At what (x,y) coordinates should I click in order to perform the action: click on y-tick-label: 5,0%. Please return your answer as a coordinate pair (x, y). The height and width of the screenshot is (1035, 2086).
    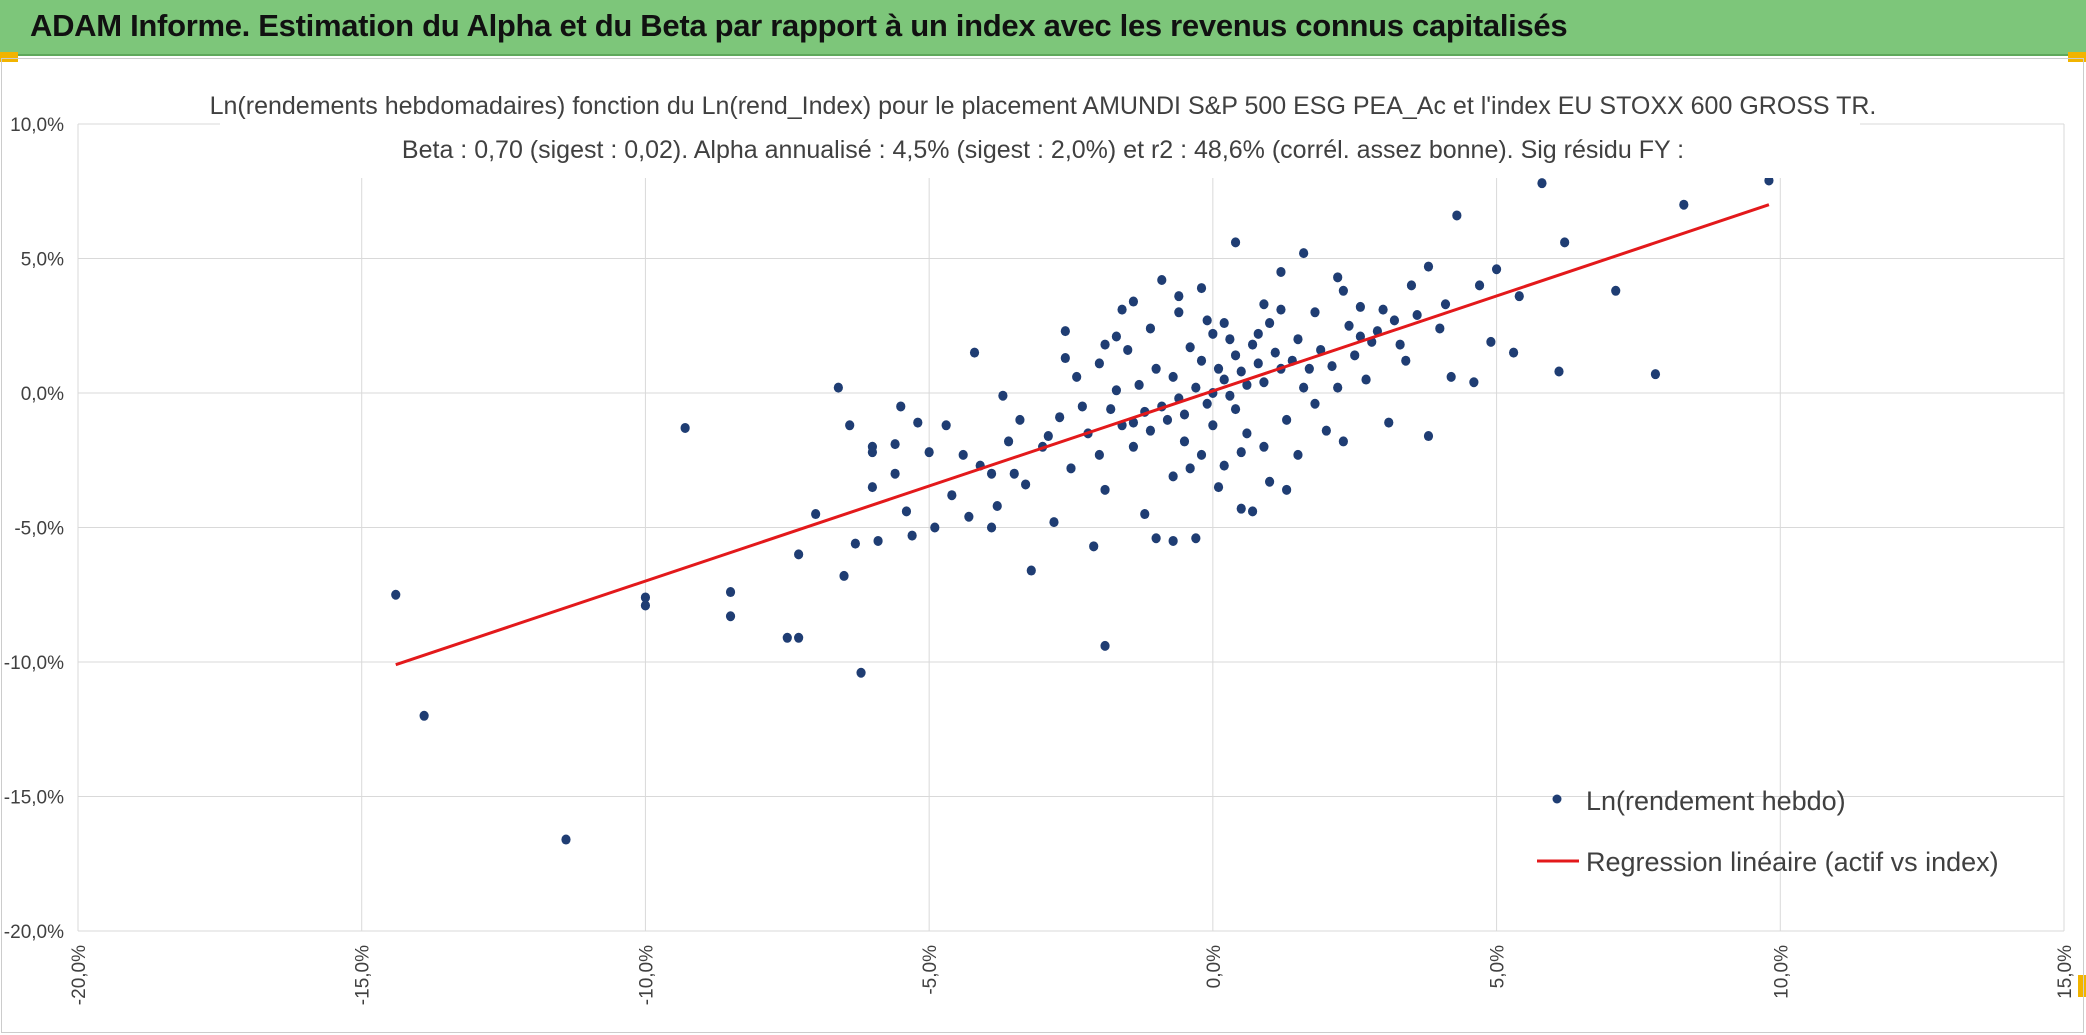
    Looking at the image, I should click on (42, 260).